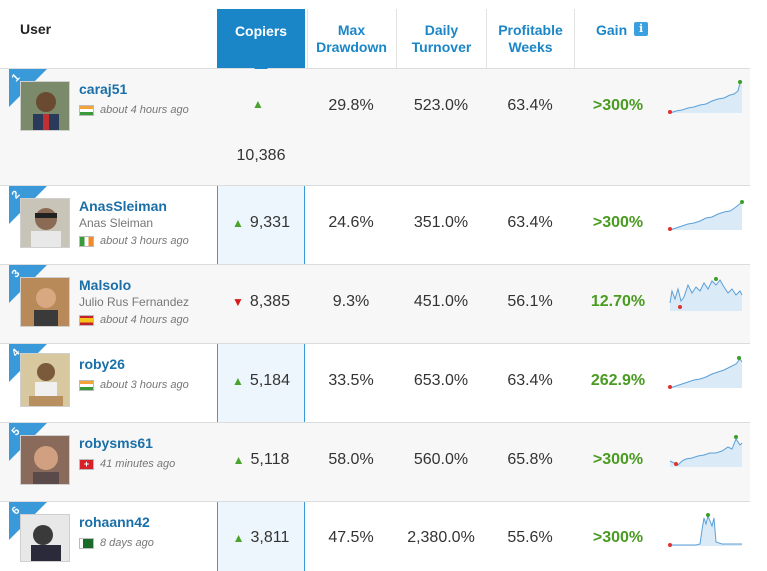  I want to click on header-max-drawdown-line2: Drawdown, so click(351, 46).